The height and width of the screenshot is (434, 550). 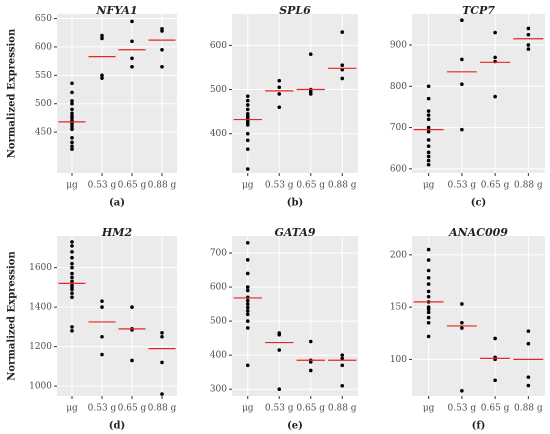 What do you see at coordinates (479, 203) in the screenshot?
I see `panel-label: (c)` at bounding box center [479, 203].